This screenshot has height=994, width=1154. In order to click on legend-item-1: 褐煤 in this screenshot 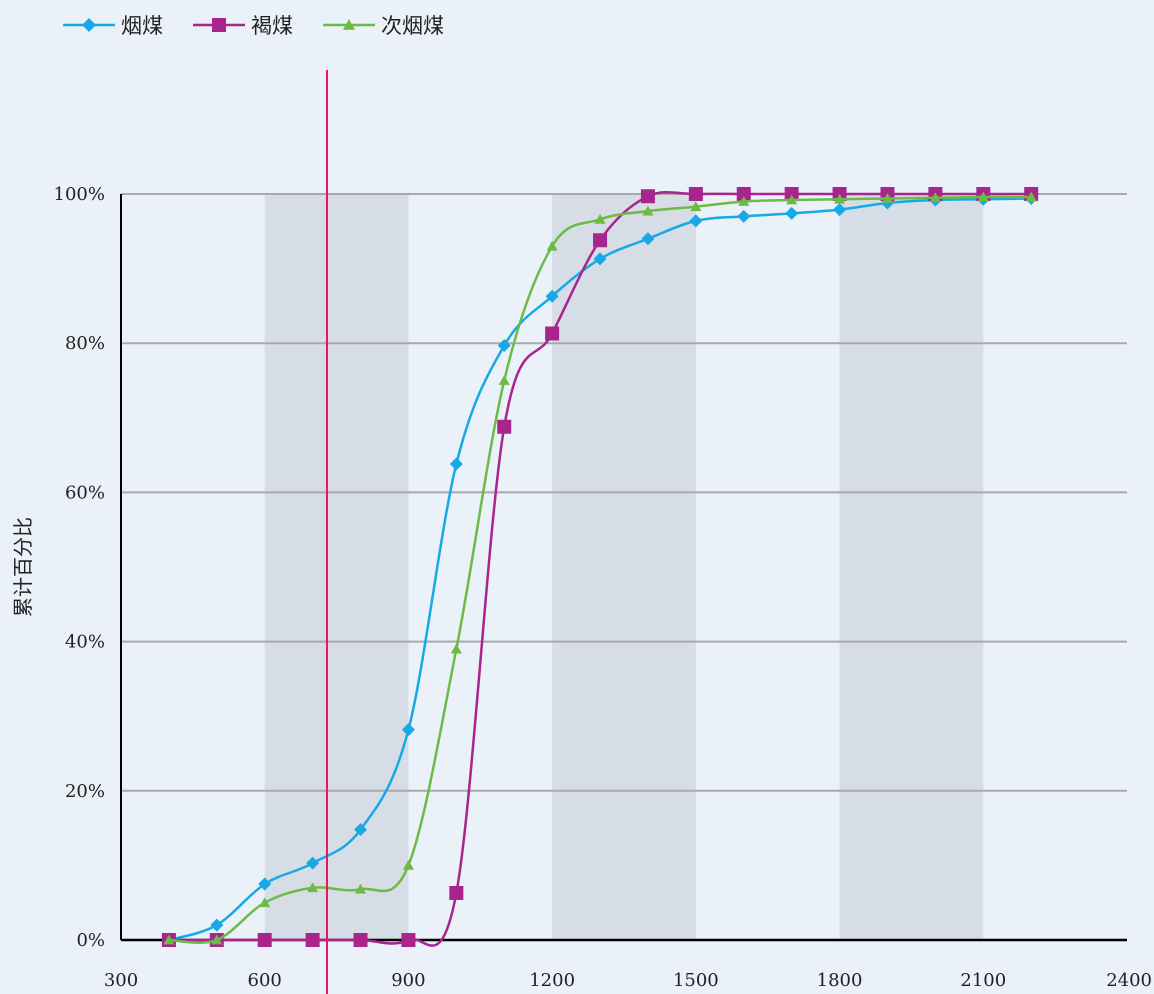, I will do `click(243, 26)`.